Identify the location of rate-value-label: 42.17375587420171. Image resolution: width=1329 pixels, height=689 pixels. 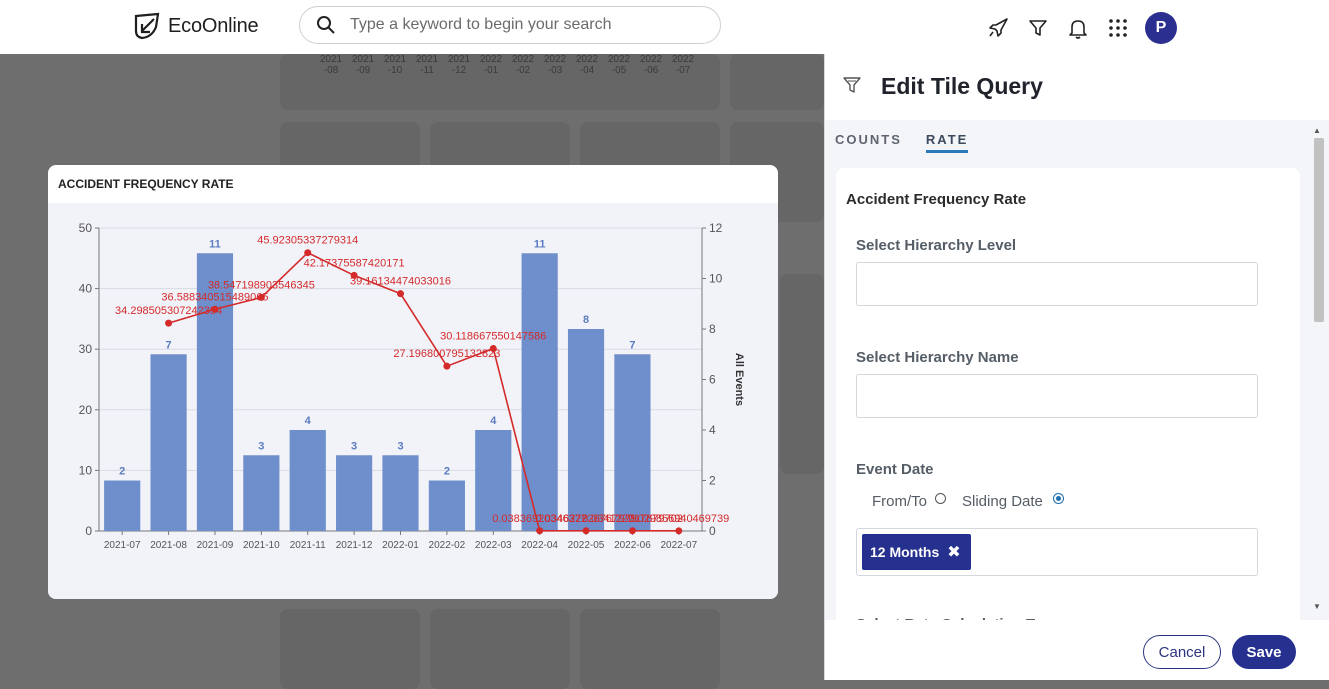
(354, 263).